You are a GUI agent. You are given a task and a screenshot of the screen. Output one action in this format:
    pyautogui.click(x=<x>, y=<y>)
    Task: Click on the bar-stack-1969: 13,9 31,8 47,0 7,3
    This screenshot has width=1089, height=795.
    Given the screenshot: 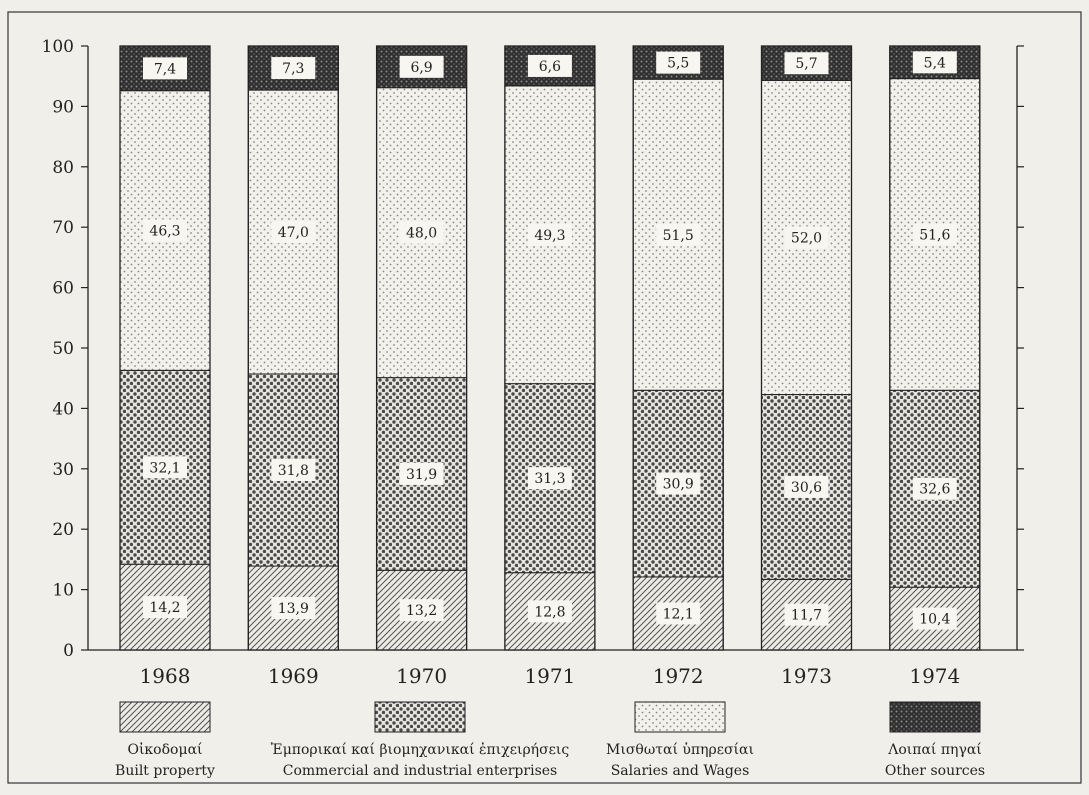 What is the action you would take?
    pyautogui.click(x=293, y=348)
    